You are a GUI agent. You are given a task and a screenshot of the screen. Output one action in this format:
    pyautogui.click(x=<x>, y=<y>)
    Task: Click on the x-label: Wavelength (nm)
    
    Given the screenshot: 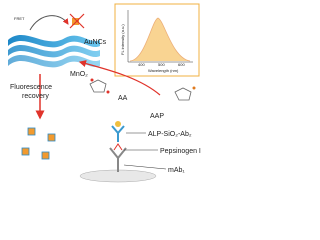 What is the action you would take?
    pyautogui.click(x=163, y=70)
    